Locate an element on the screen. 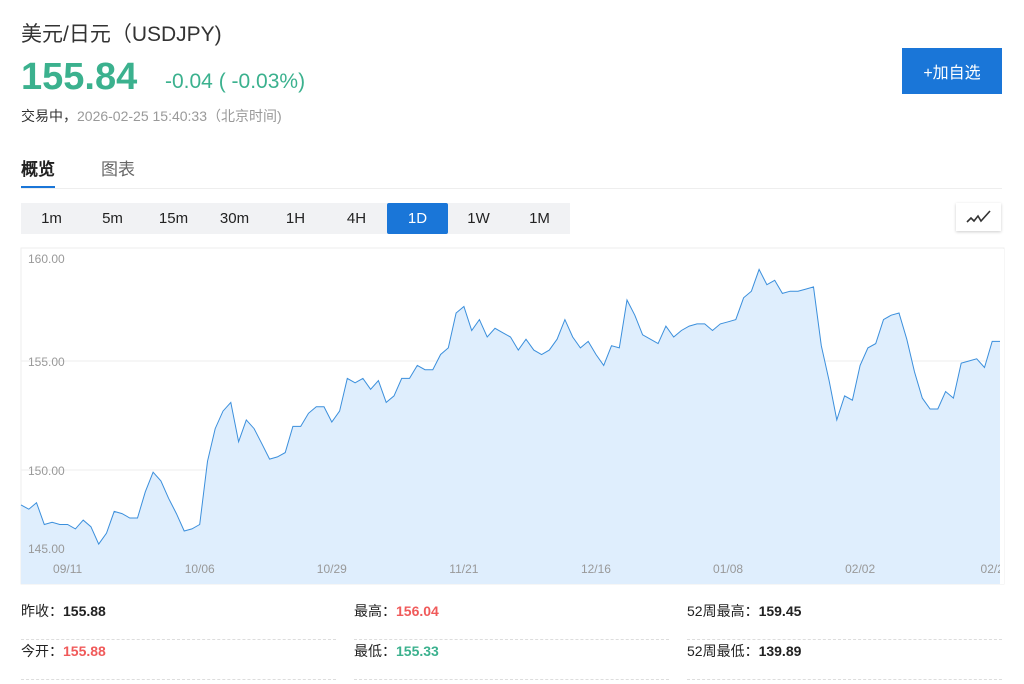 Image resolution: width=1024 pixels, height=684 pixels. stat-item: 今开：155.88 is located at coordinates (178, 660).